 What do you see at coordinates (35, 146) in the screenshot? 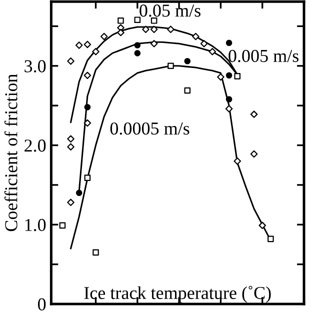
I see `y-tick-label: 2.0` at bounding box center [35, 146].